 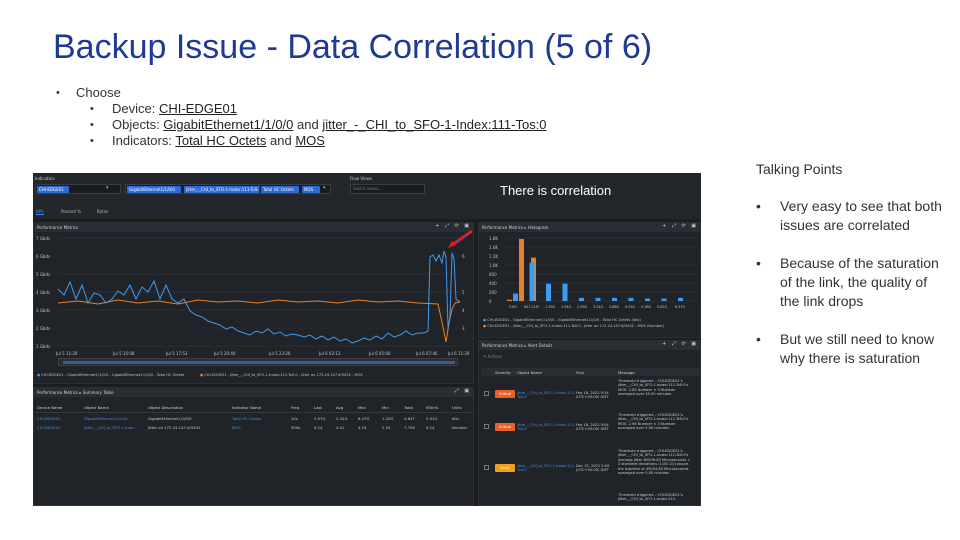 I want to click on cell-avg: 2.42G, so click(x=342, y=418).